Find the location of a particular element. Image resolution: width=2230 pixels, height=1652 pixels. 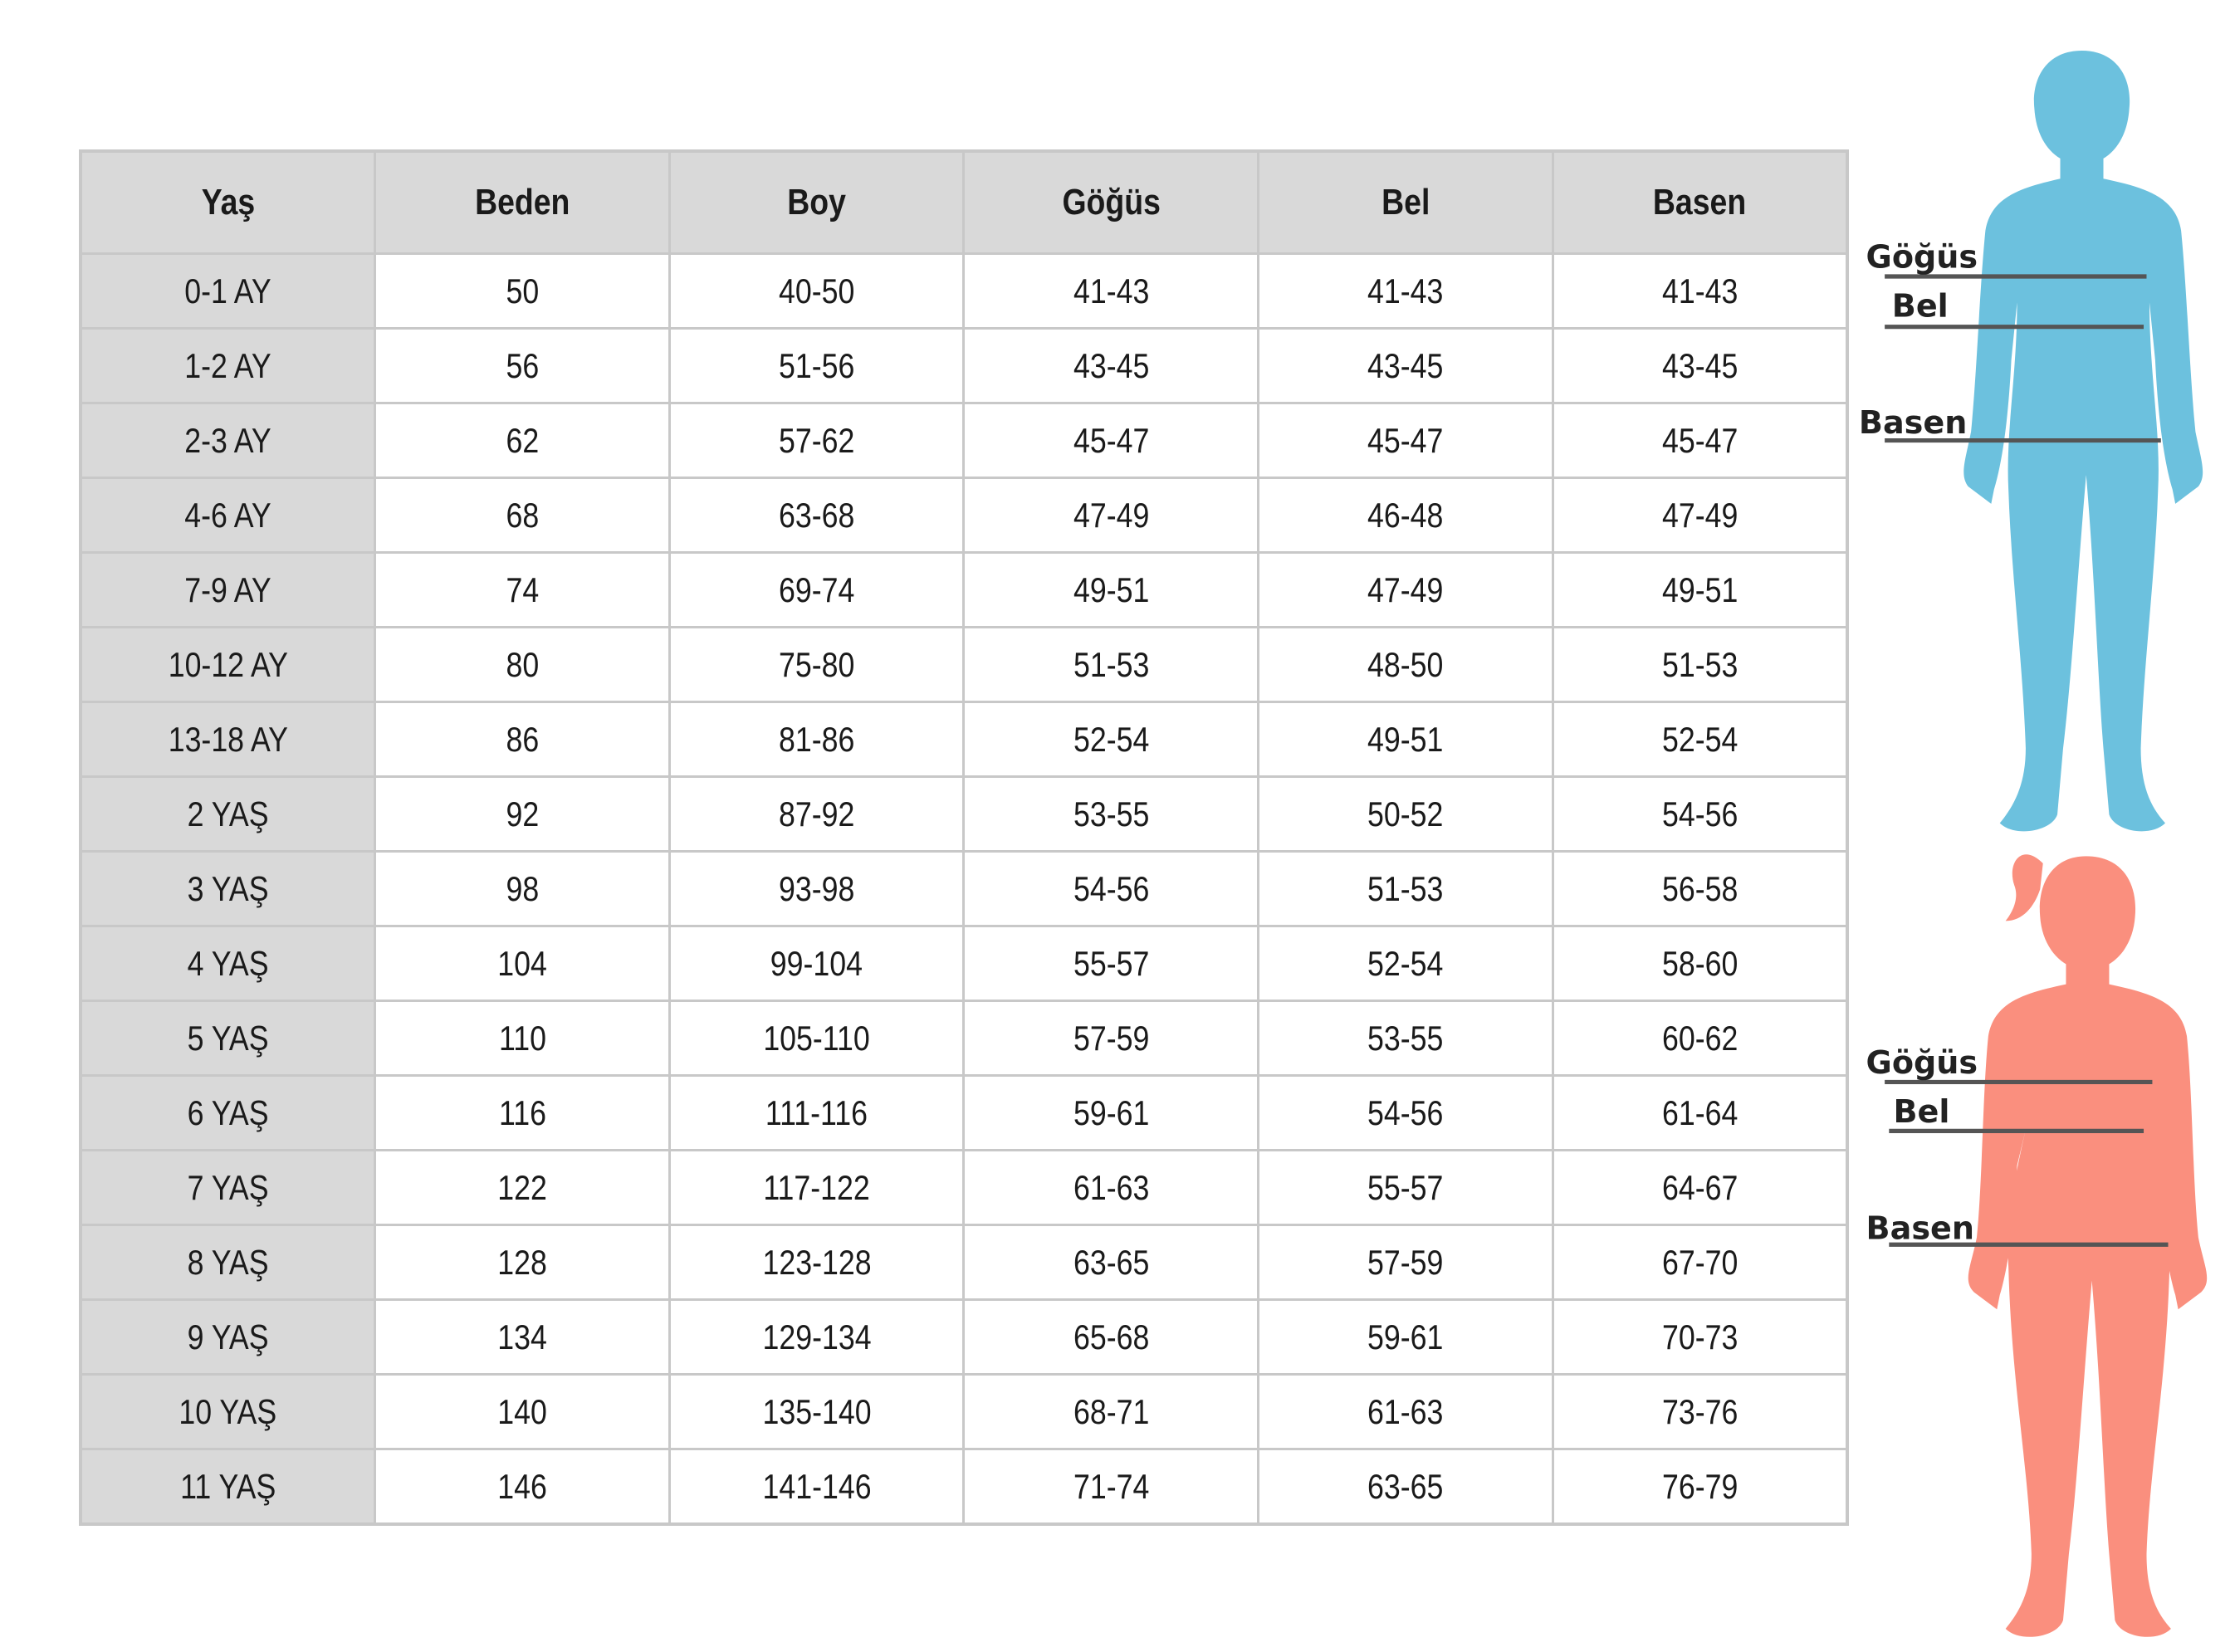

cell-value: 50-52 is located at coordinates (1405, 813).